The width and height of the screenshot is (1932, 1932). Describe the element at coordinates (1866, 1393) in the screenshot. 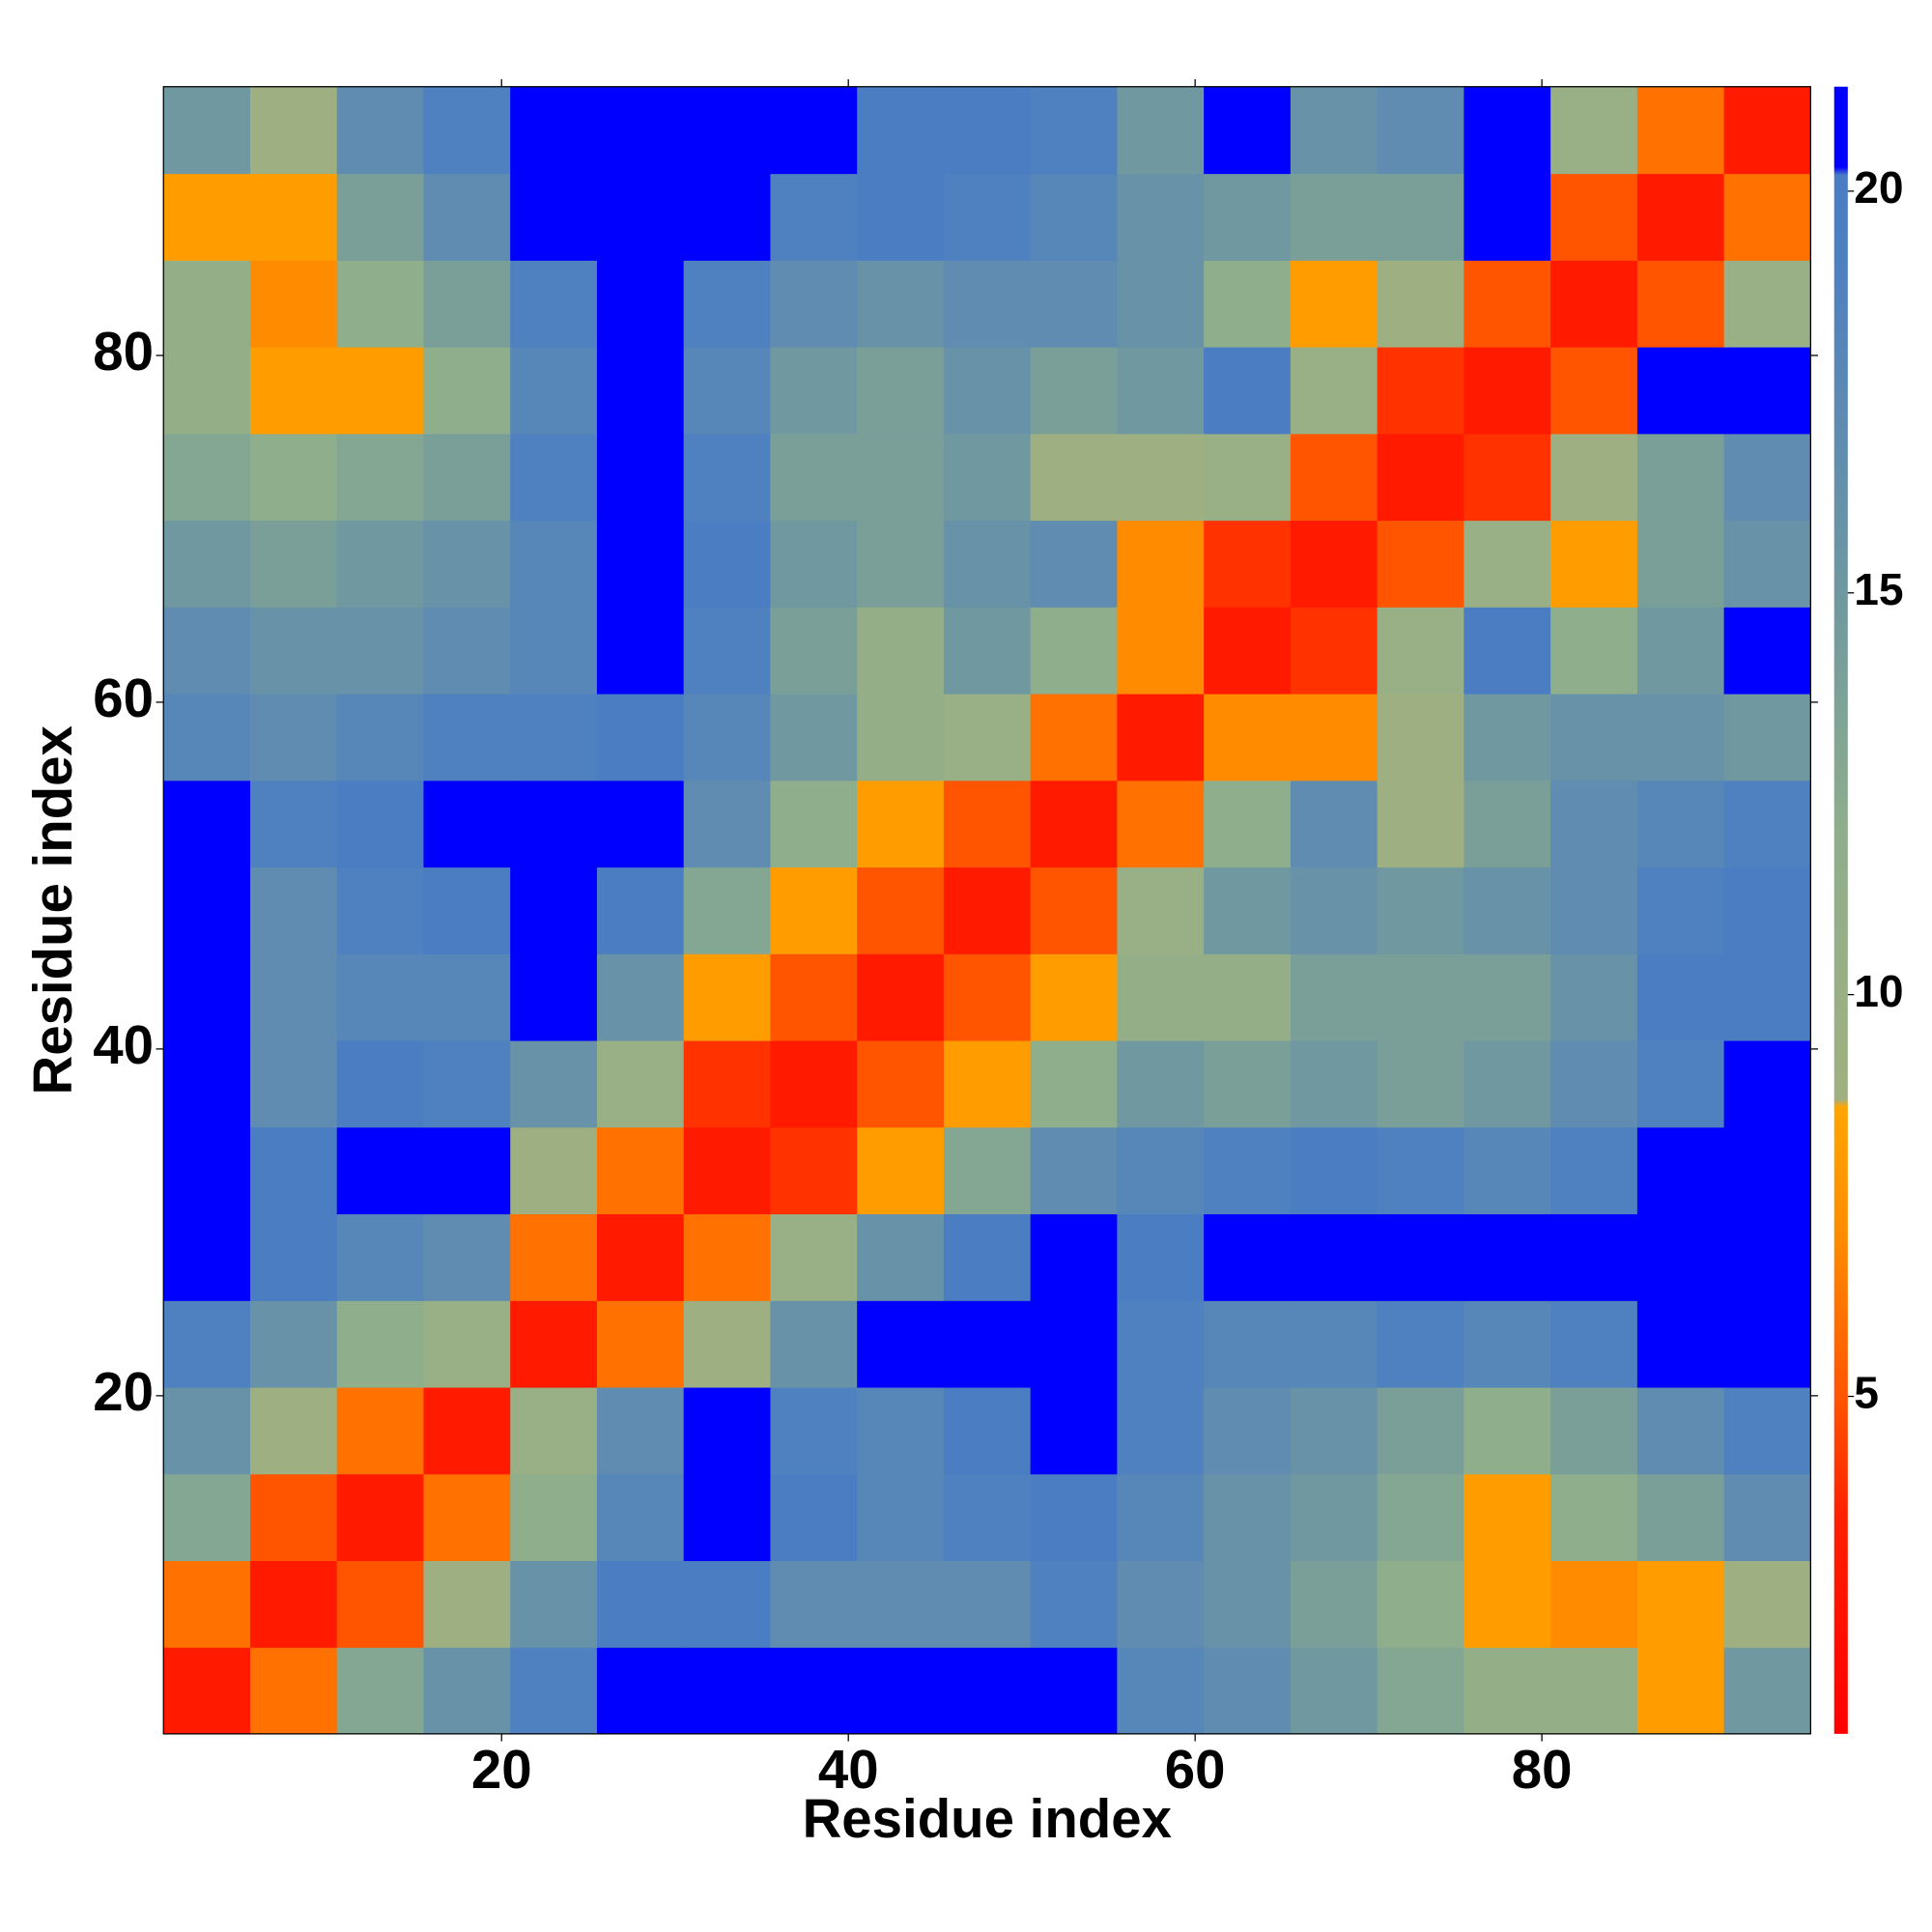

I see `colorbar-tick-label: 5` at that location.